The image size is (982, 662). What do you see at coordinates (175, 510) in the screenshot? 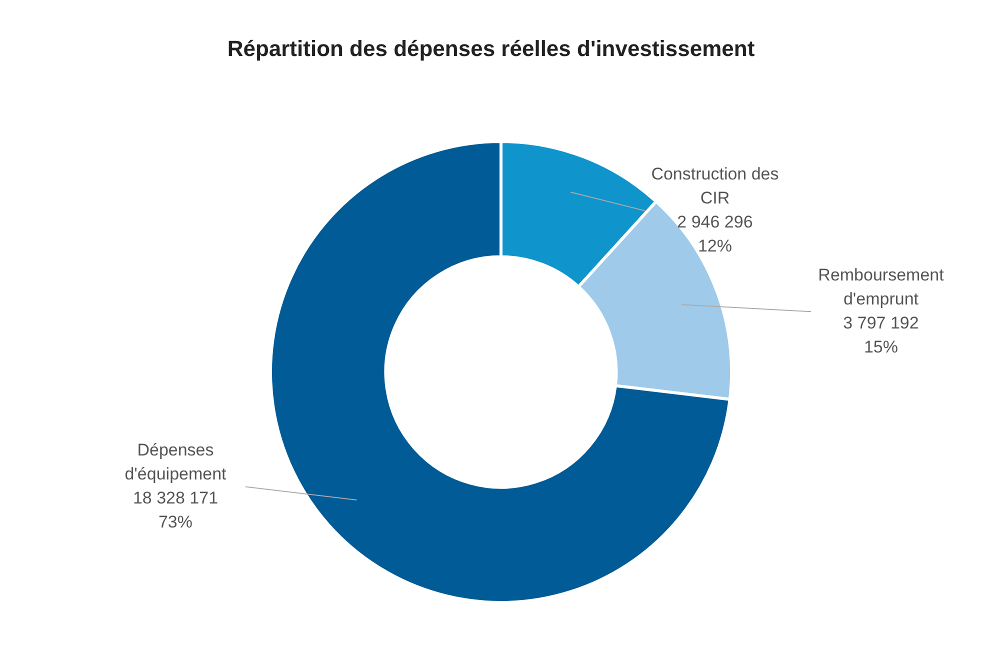
I see `data-label: 18 328 171 73%` at bounding box center [175, 510].